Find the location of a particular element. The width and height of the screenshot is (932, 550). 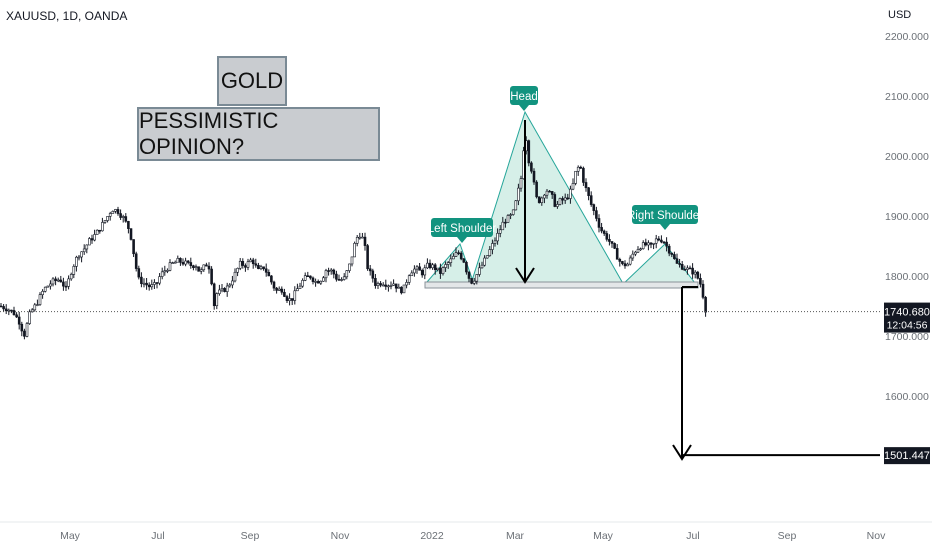

head-and-shoulders-pattern is located at coordinates (562, 199).